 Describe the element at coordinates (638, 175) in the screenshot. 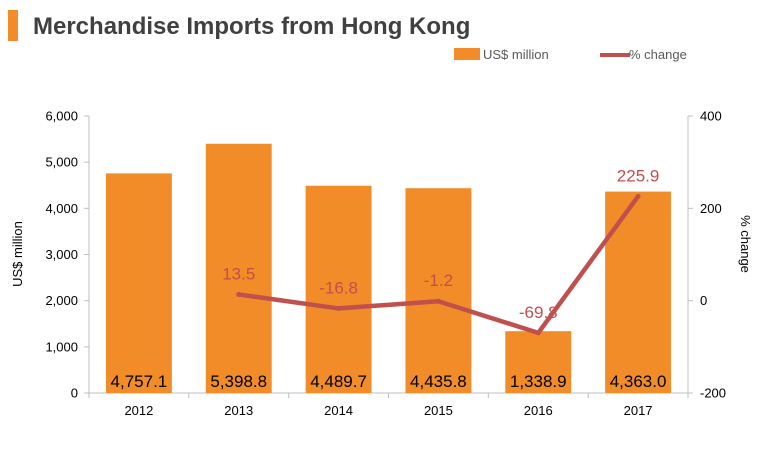

I see `line-data-label: 225.9` at that location.